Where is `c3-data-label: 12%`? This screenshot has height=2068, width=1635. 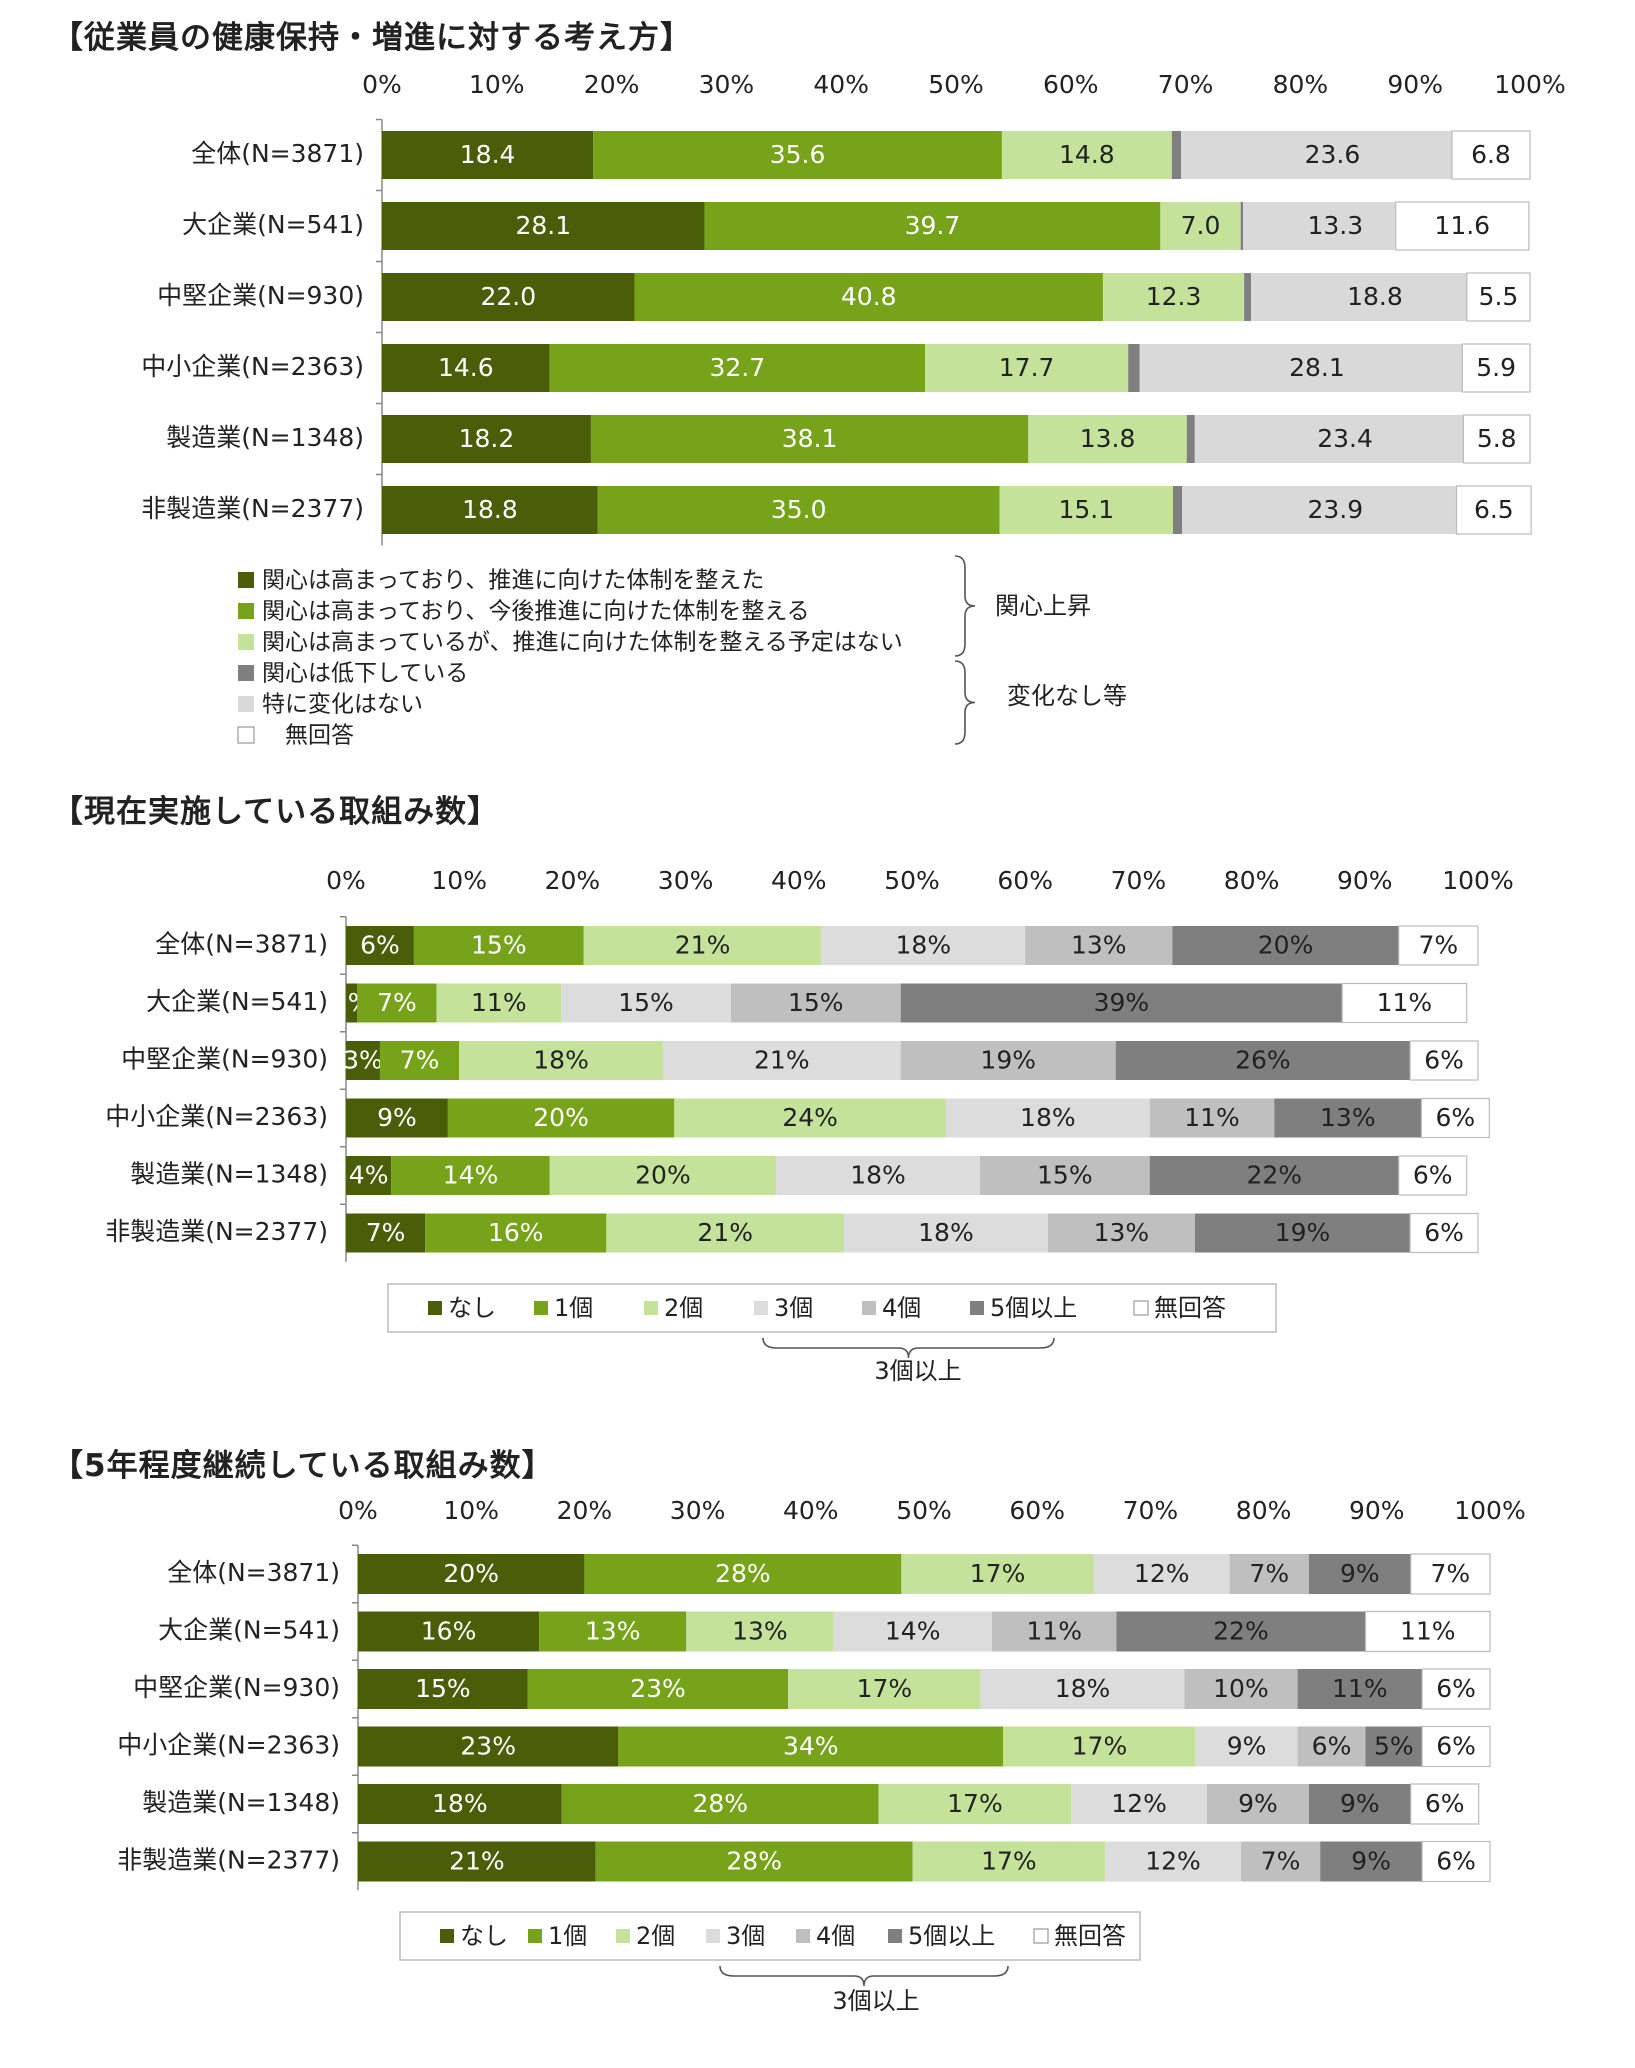
c3-data-label: 12% is located at coordinates (1162, 1573).